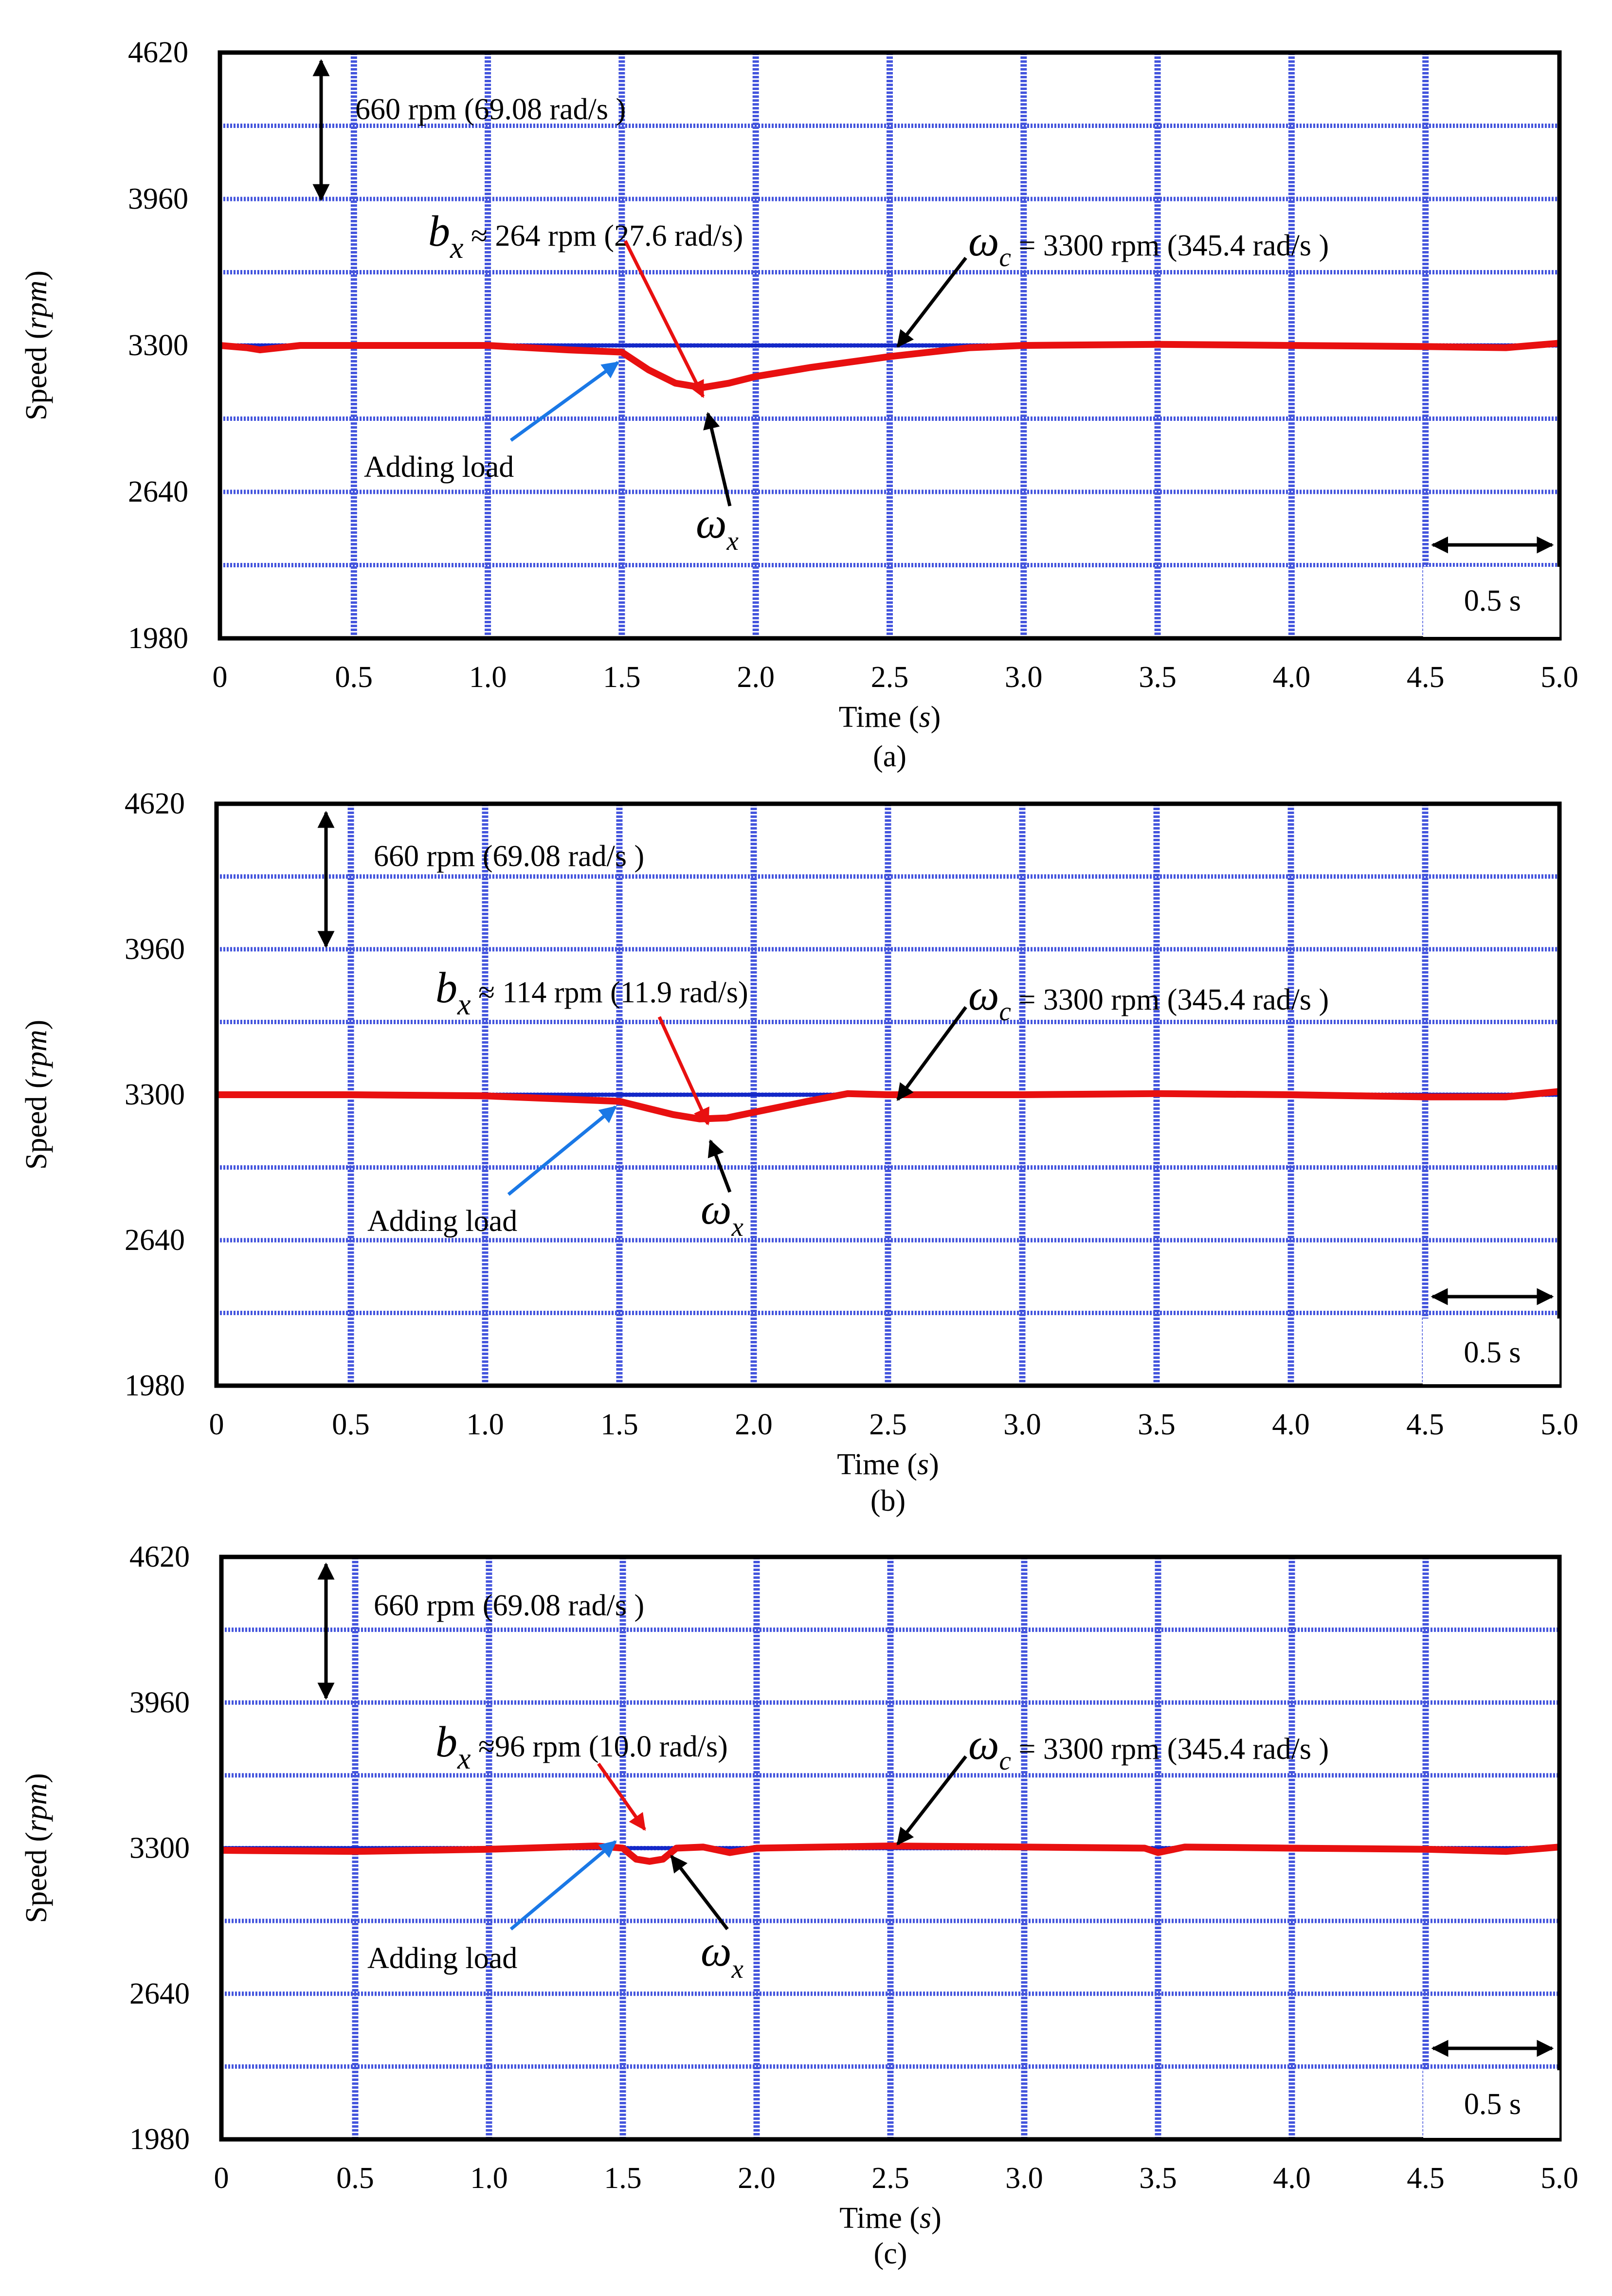 The image size is (1612, 2296). I want to click on x-tick-label: 0, so click(220, 677).